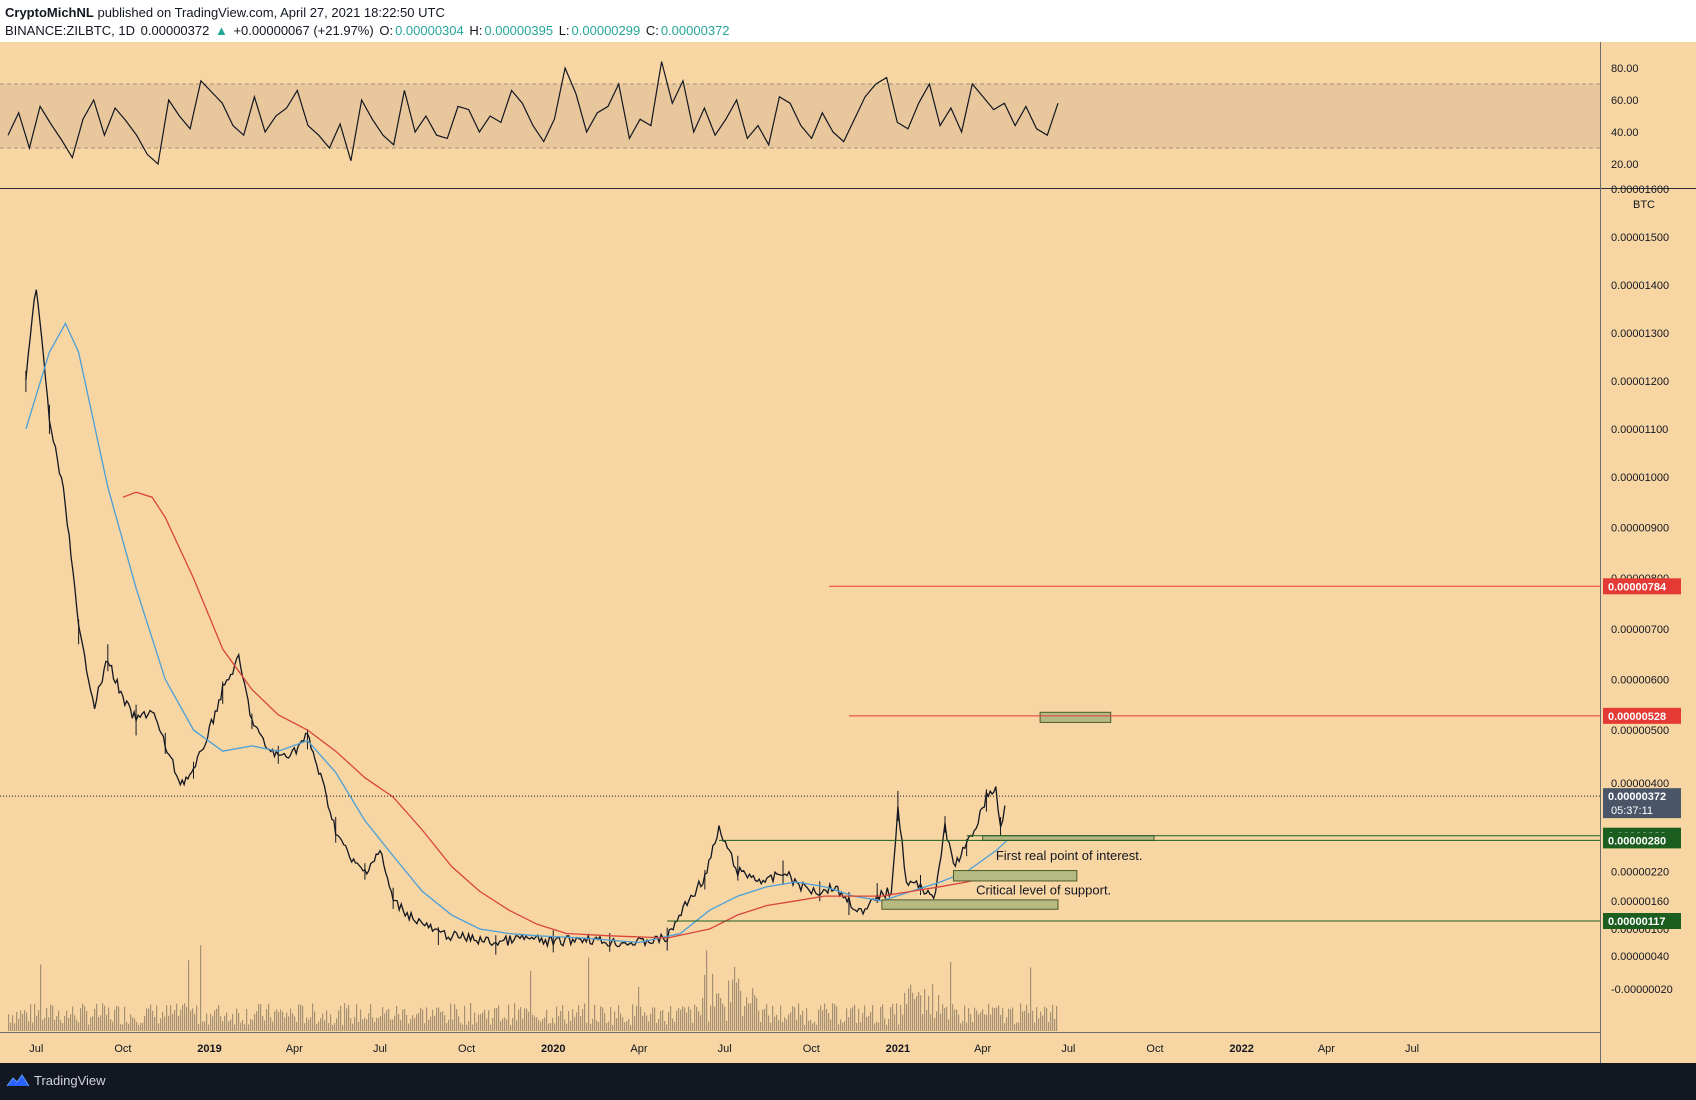 The width and height of the screenshot is (1696, 1100). Describe the element at coordinates (1625, 101) in the screenshot. I see `rsi-tick-label: 60.00` at that location.